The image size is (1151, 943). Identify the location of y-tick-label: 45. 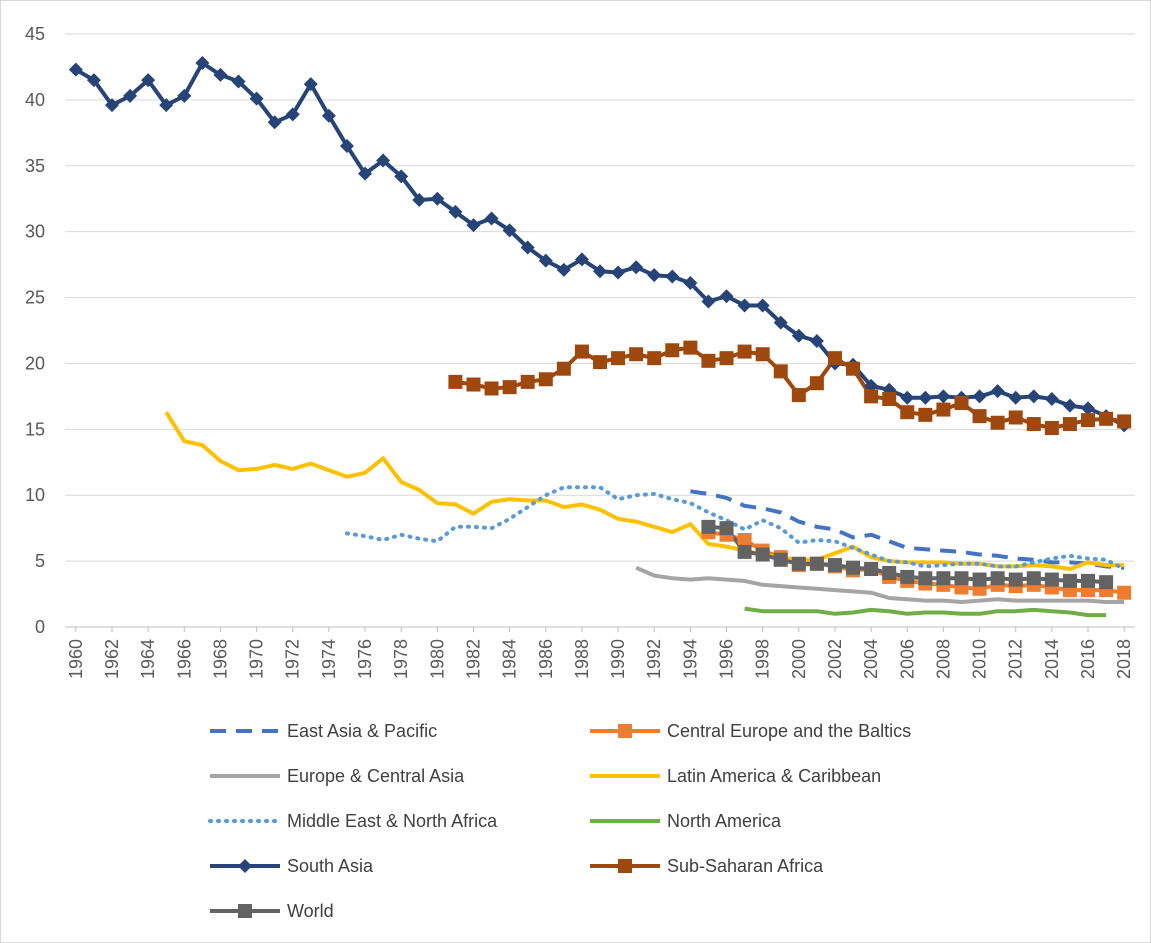
(35, 34).